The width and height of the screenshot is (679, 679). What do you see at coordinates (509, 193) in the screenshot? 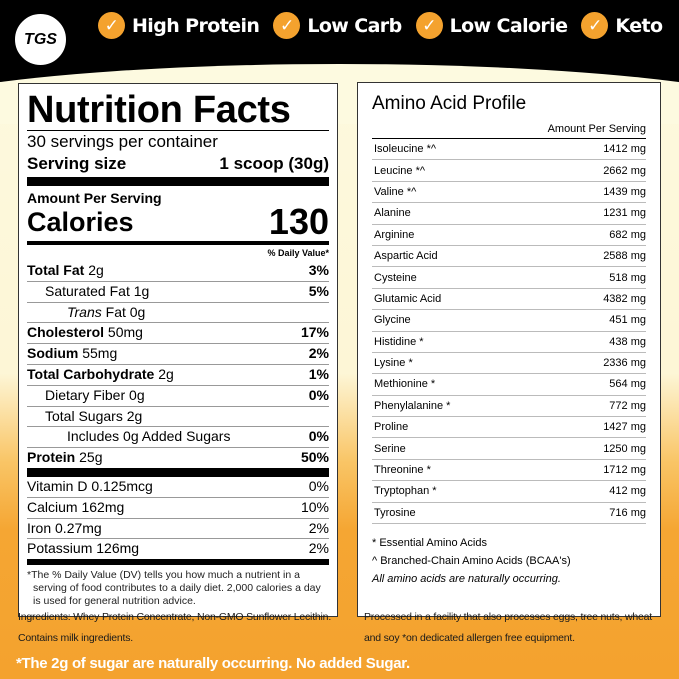
I see `amino-row: Valine *^ 1439 mg` at bounding box center [509, 193].